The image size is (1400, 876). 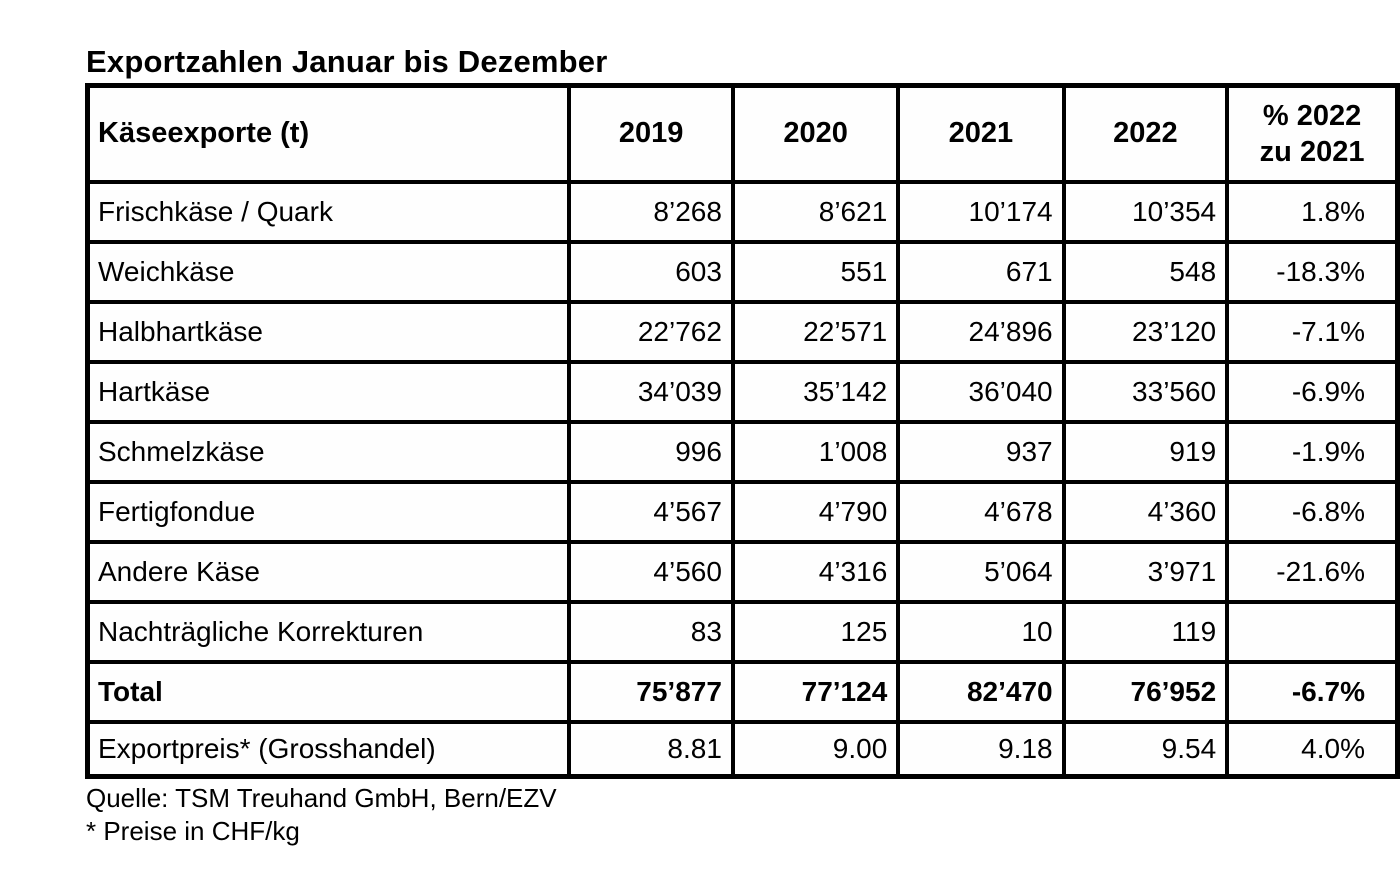 What do you see at coordinates (981, 331) in the screenshot?
I see `value-2021: 24’896` at bounding box center [981, 331].